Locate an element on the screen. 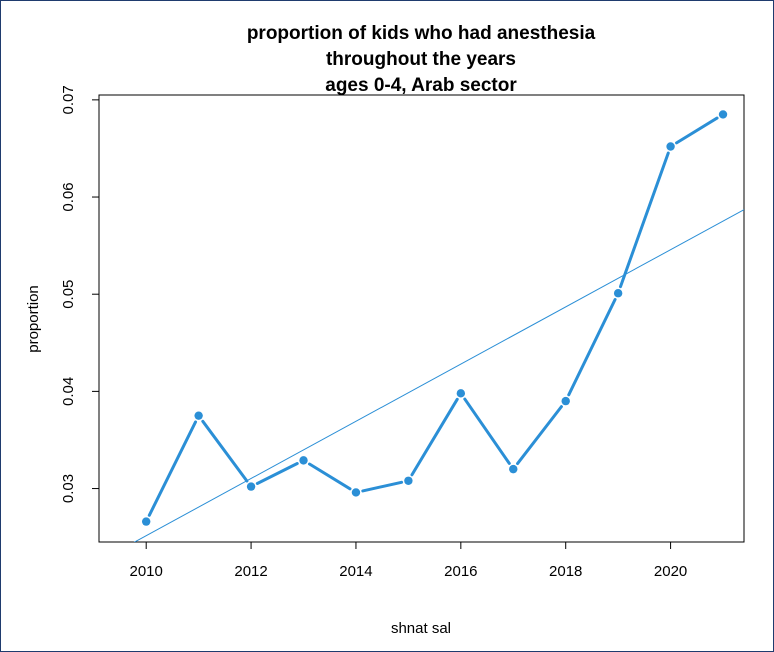  chart-title-line-1: proportion of kids who had anesthesia is located at coordinates (421, 33).